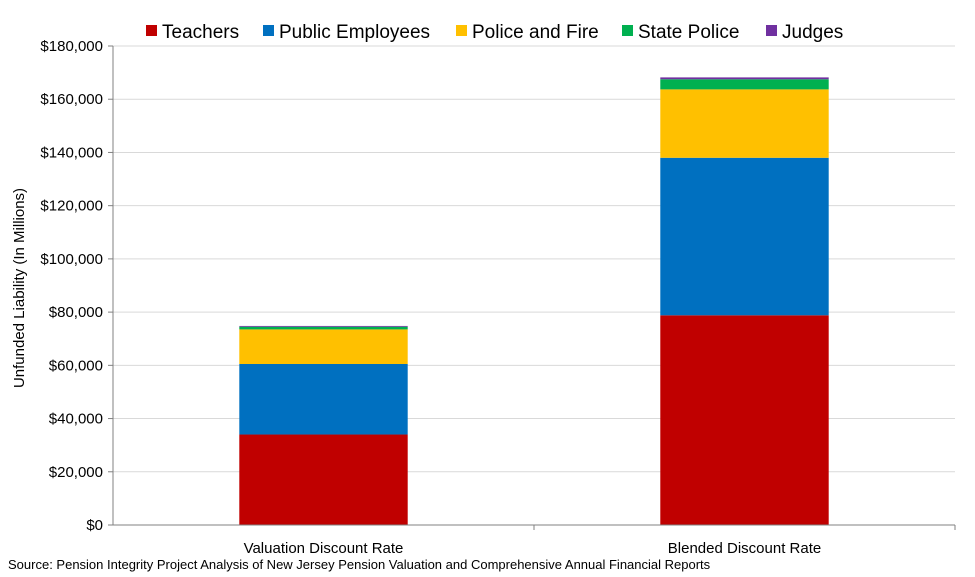 This screenshot has height=577, width=975. Describe the element at coordinates (812, 32) in the screenshot. I see `legend-label: Judges` at that location.